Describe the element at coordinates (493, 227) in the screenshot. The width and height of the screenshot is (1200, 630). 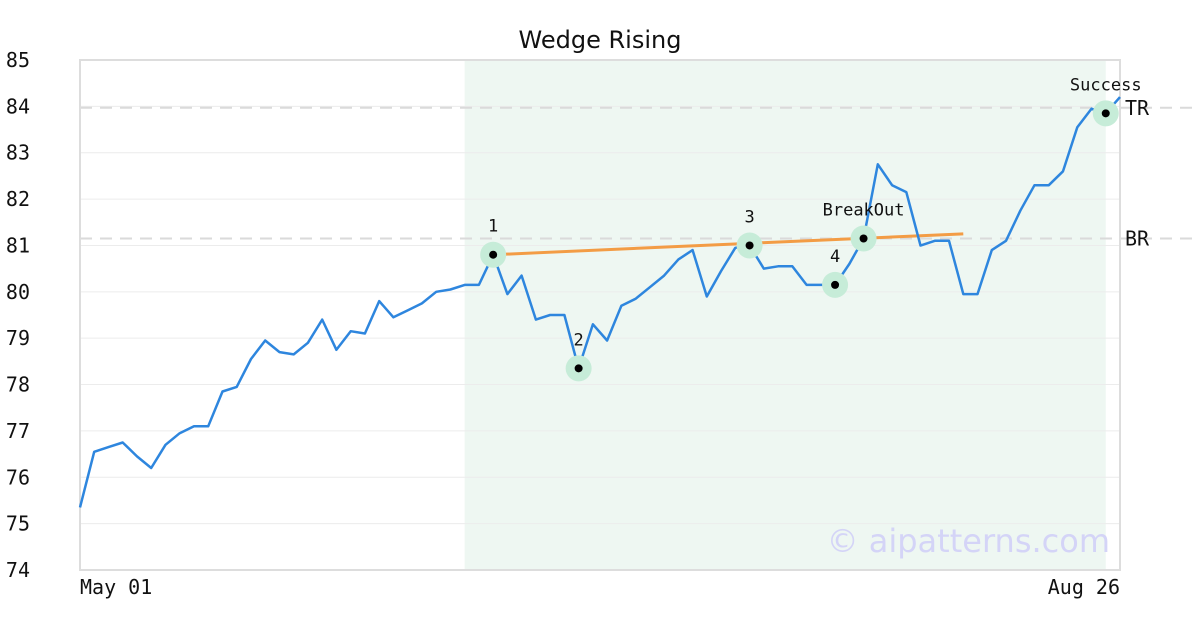
I see `point-label: 1` at that location.